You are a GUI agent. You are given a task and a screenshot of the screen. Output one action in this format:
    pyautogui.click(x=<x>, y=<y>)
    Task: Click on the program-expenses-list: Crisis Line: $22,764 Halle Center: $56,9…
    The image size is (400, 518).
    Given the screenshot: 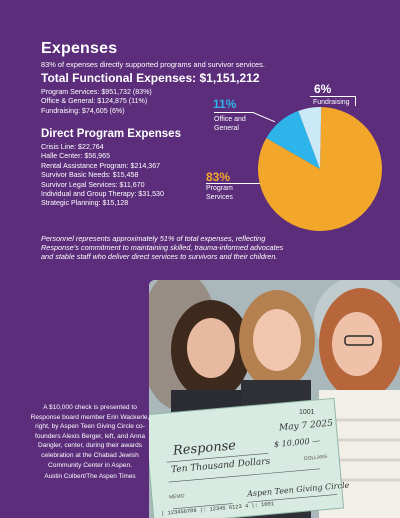 What is the action you would take?
    pyautogui.click(x=102, y=176)
    